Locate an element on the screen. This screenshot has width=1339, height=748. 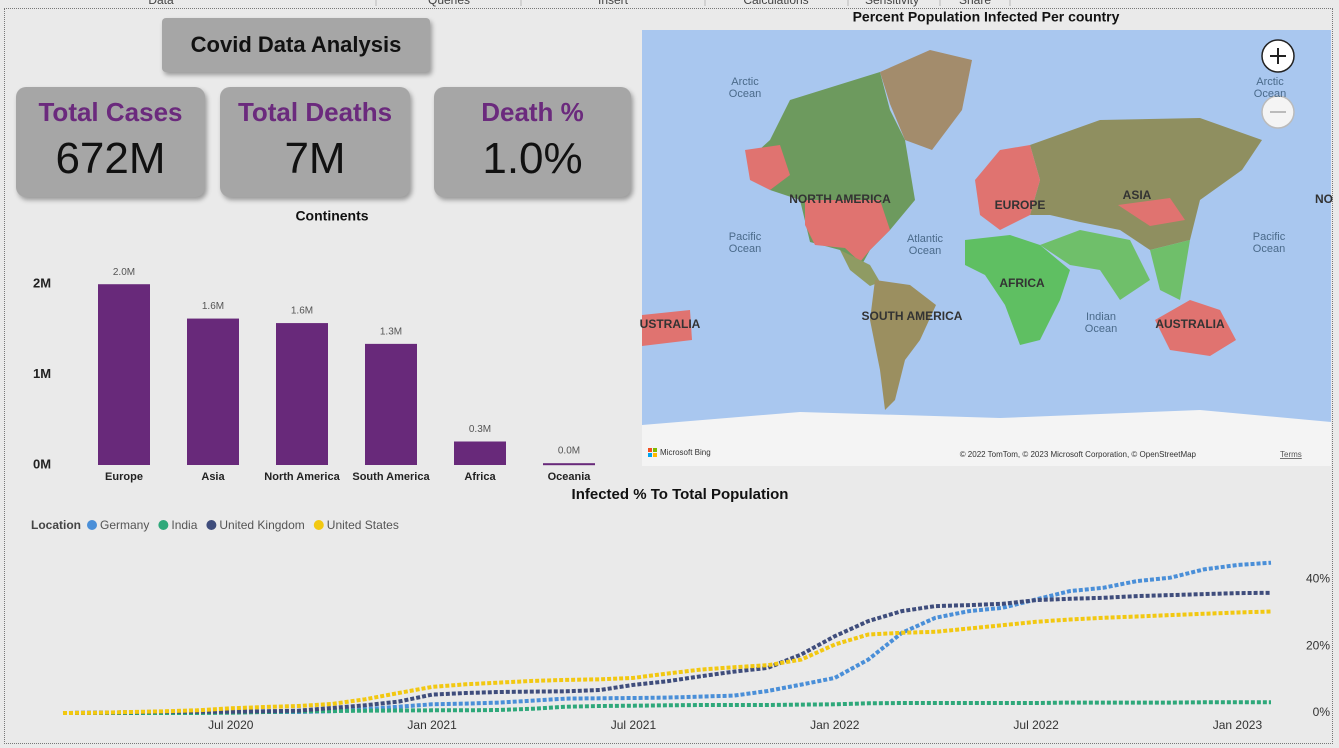
x-tick-label: Oceania is located at coordinates (570, 477).